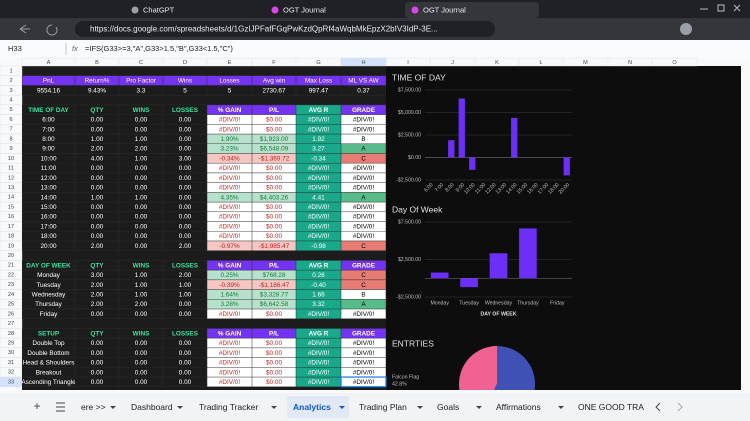  I want to click on address-bar, so click(285, 29).